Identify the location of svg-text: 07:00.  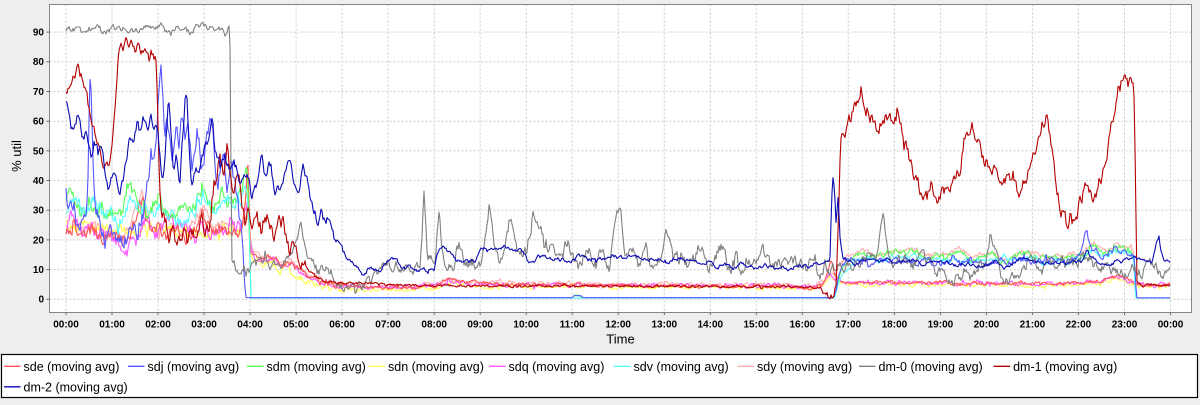
(388, 324).